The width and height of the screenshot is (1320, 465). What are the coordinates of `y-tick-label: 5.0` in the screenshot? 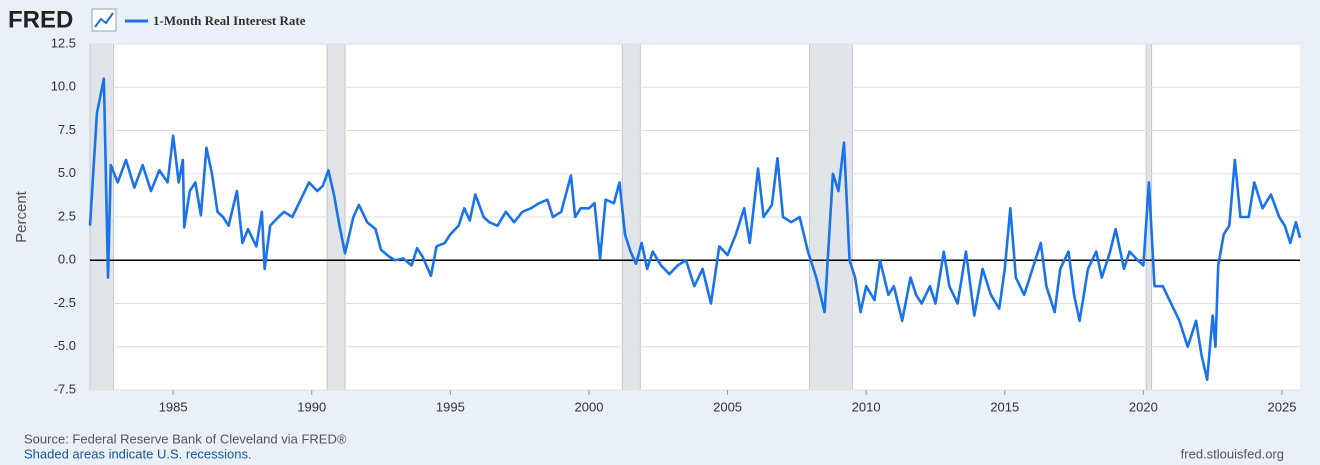 It's located at (67, 172).